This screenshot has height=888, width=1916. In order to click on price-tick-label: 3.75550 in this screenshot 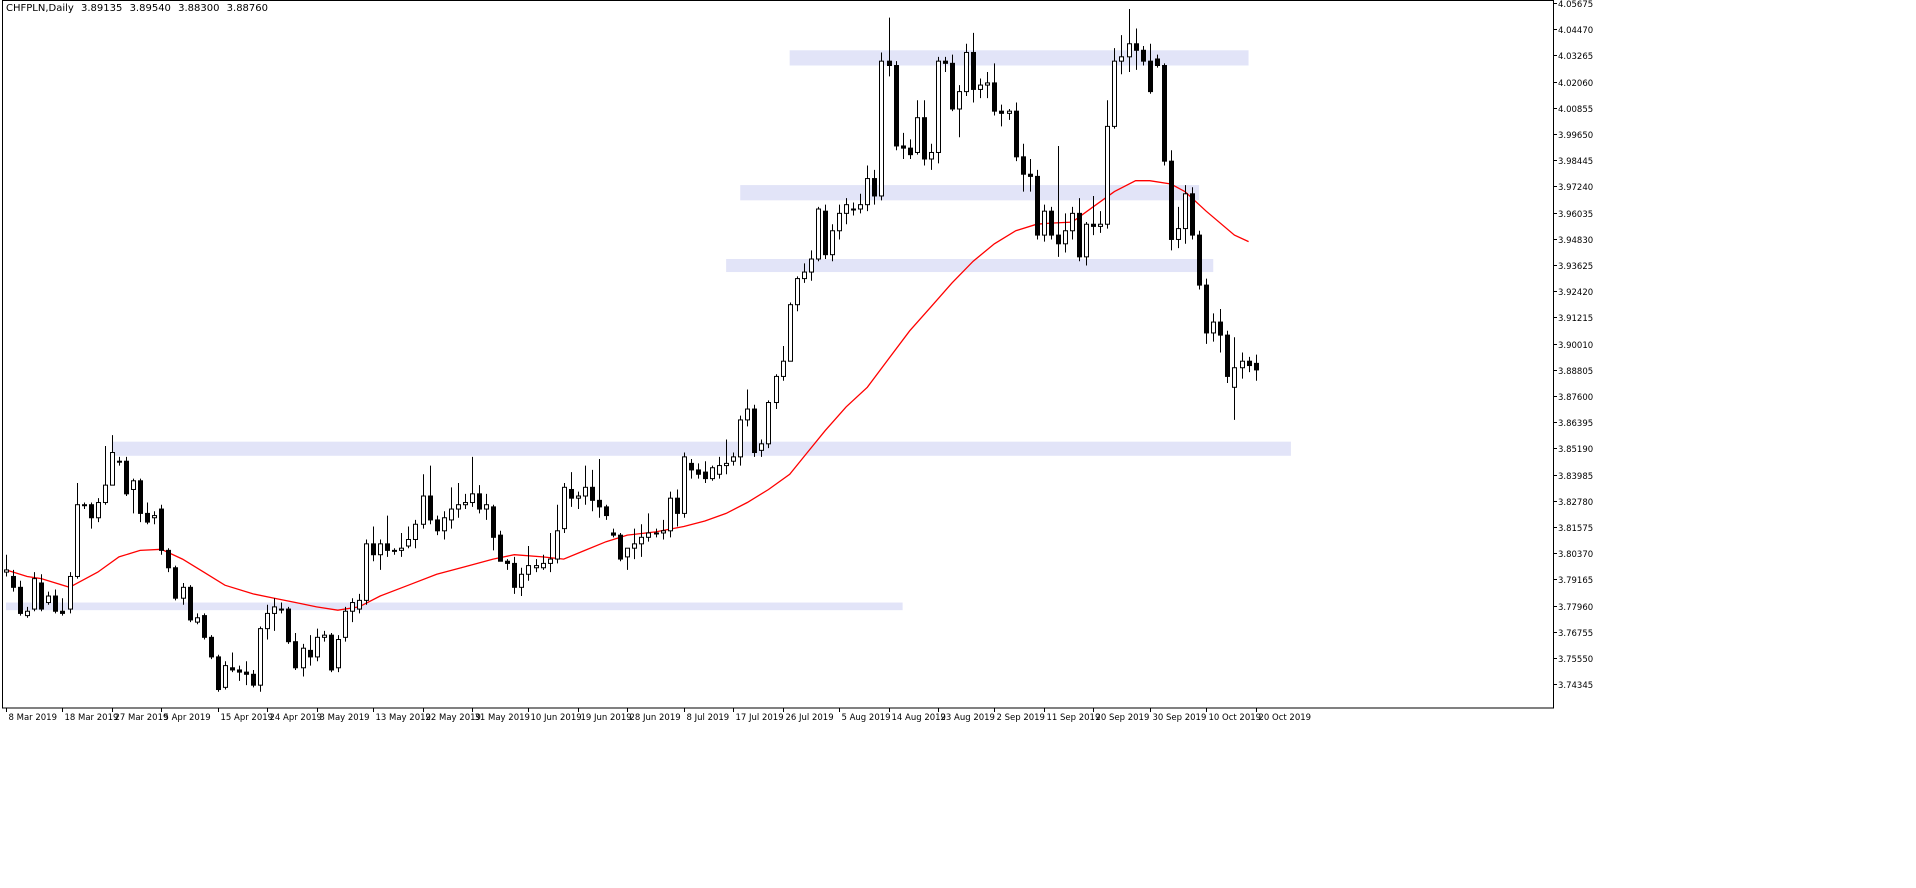, I will do `click(1575, 660)`.